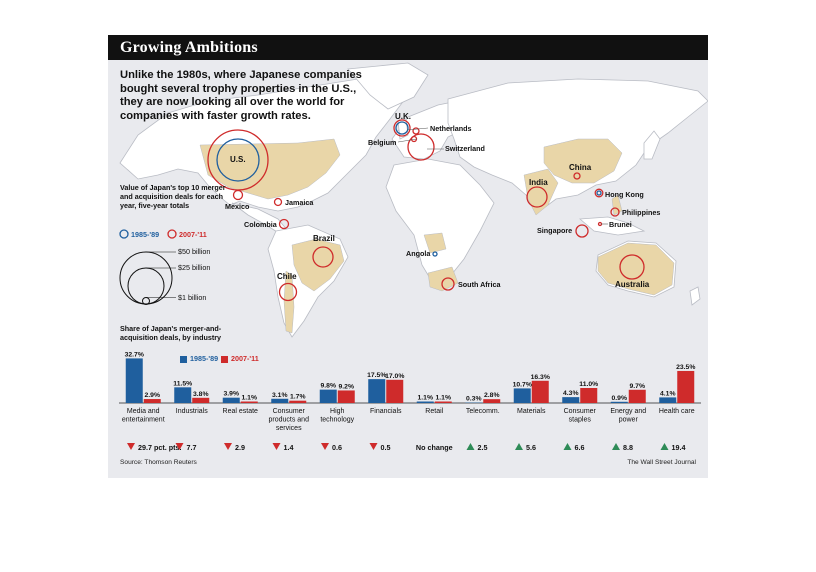 The height and width of the screenshot is (572, 816). Describe the element at coordinates (299, 202) in the screenshot. I see `label-jamaica: Jamaica` at that location.